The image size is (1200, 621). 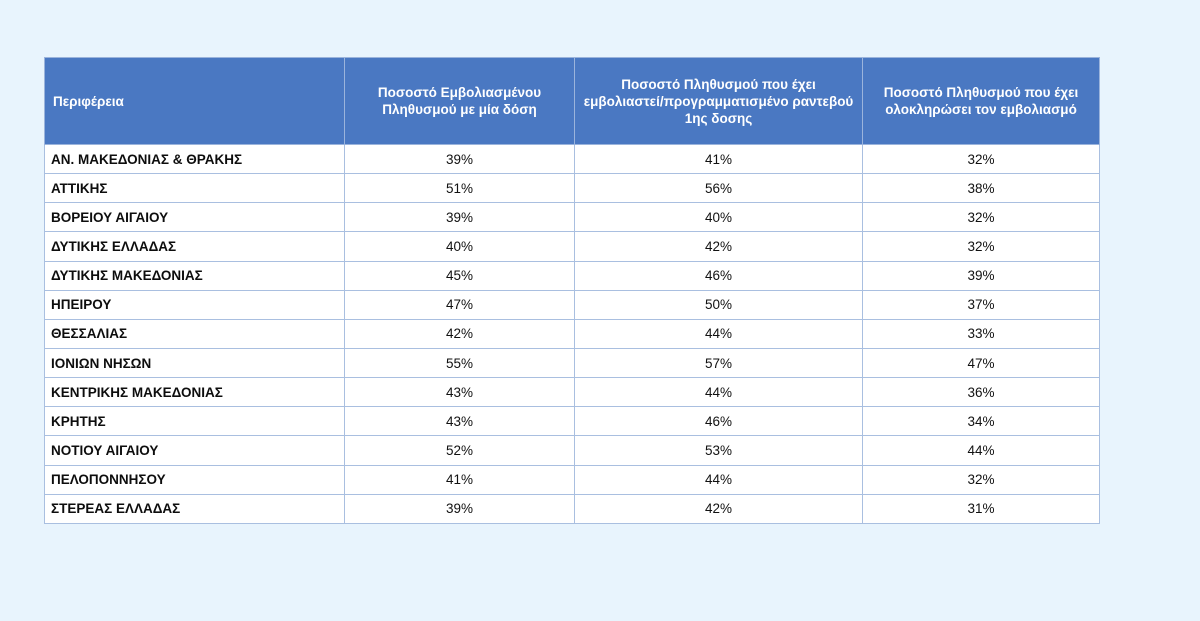 I want to click on region-cell: ΔΥΤΙΚΗΣ ΜΑΚΕΔΟΝΙΑΣ, so click(x=194, y=275).